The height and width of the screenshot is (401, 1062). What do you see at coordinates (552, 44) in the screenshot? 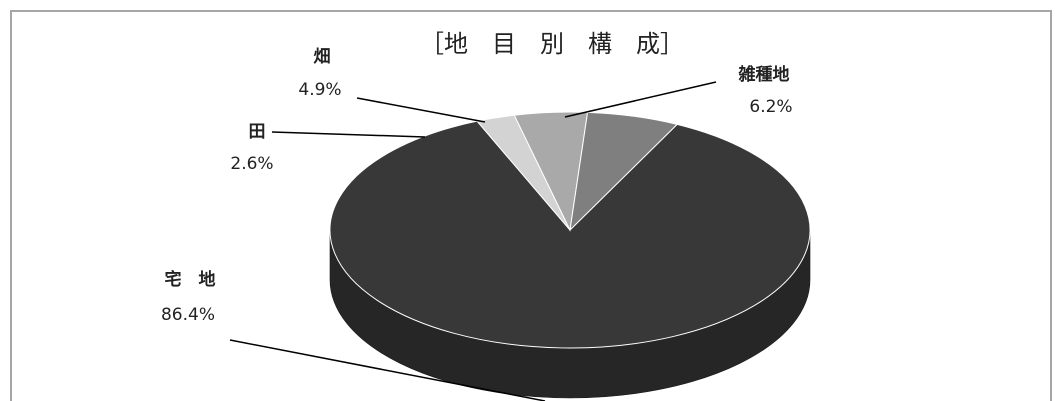
I see `chart-title: ［地 目 別 構 成］` at bounding box center [552, 44].